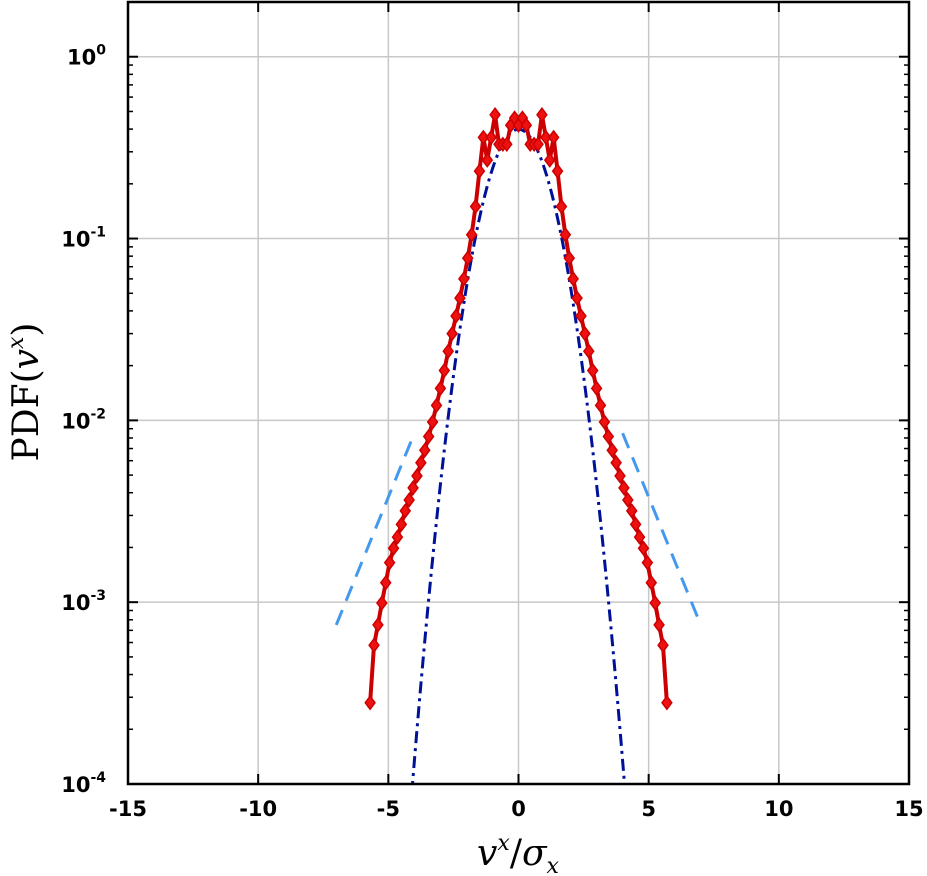 This screenshot has width=927, height=876. What do you see at coordinates (83, 238) in the screenshot?
I see `y-tick-label: 10⁻¹` at bounding box center [83, 238].